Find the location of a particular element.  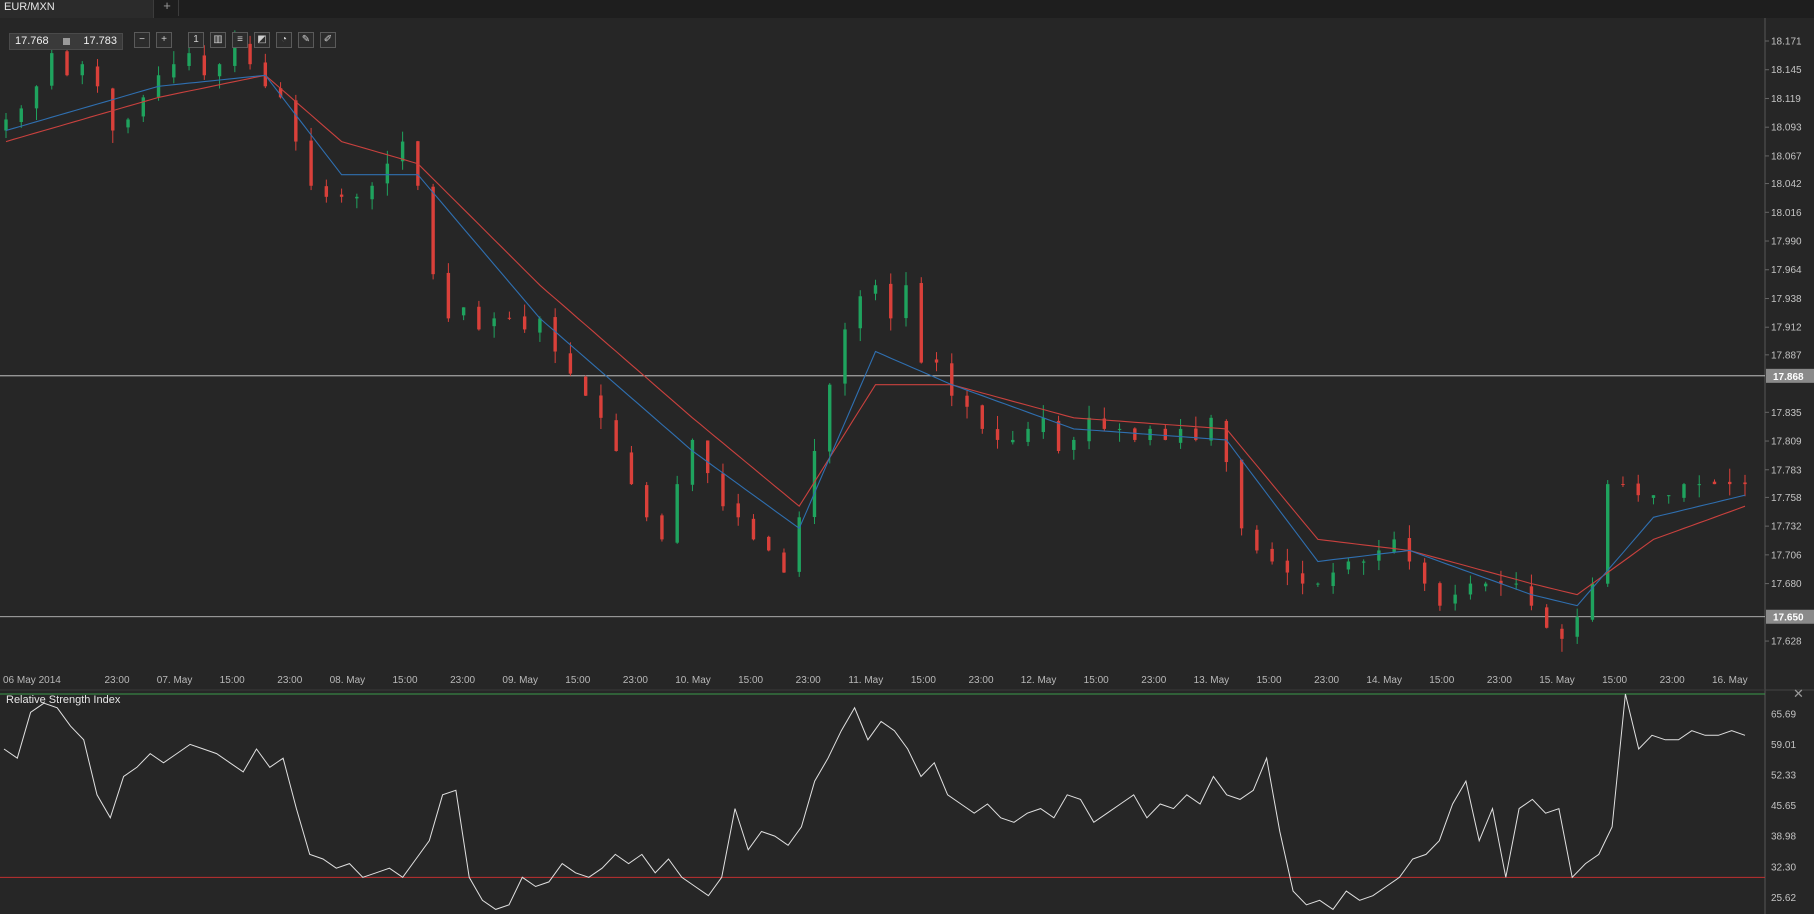

quote-separator is located at coordinates (66, 41).